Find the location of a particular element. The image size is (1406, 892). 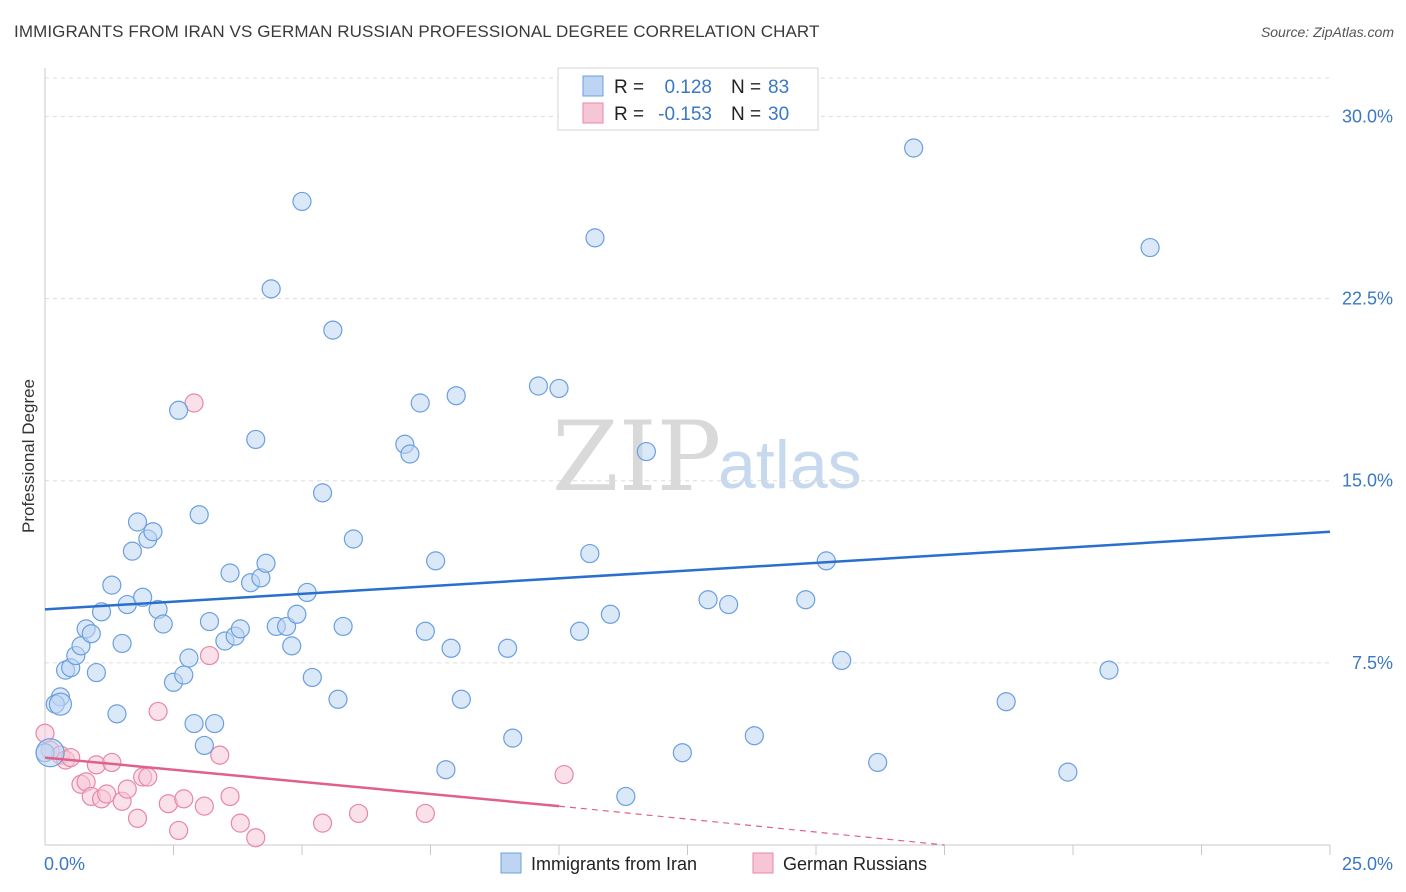

x-tick-label-min: 0.0% is located at coordinates (64, 864).